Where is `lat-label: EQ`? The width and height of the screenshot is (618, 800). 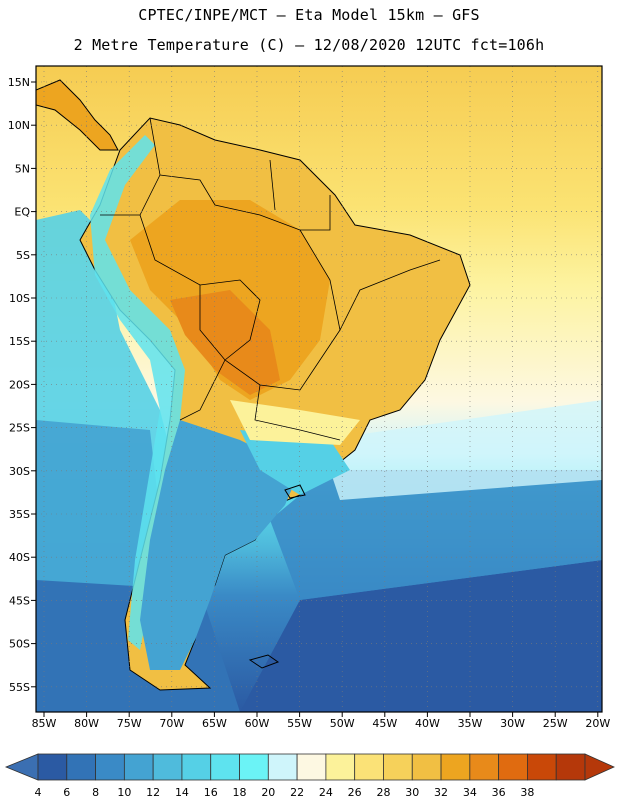
lat-label: EQ is located at coordinates (22, 212).